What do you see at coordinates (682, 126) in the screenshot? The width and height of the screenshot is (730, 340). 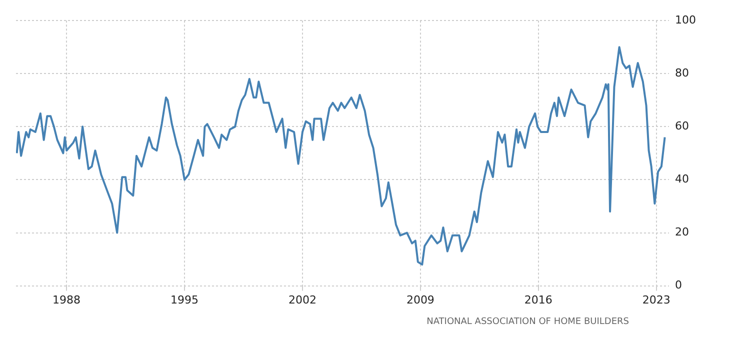 I see `y-tick-label: 60` at bounding box center [682, 126].